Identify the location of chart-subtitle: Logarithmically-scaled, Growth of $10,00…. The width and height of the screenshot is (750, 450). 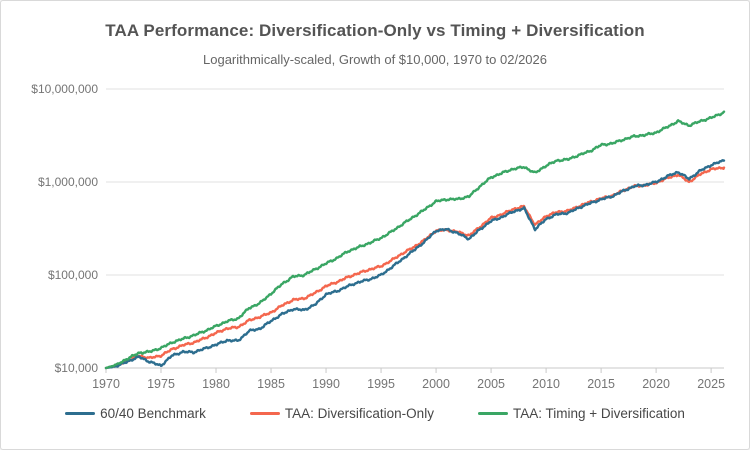
(375, 59).